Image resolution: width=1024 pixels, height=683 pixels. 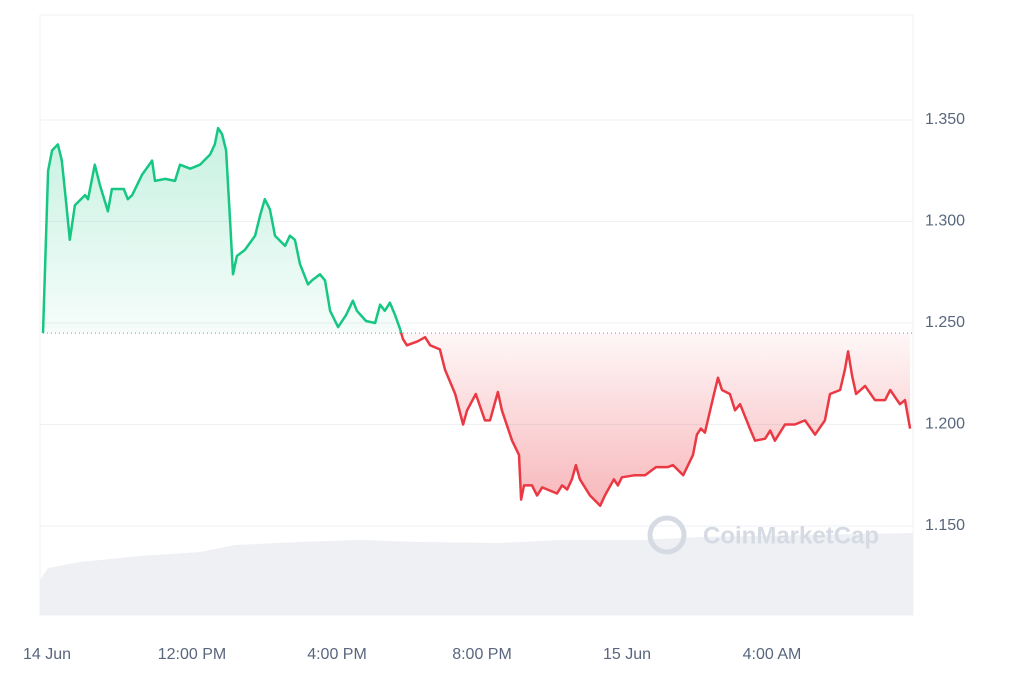 I want to click on x-tick-label: 8:00 PM, so click(x=482, y=654).